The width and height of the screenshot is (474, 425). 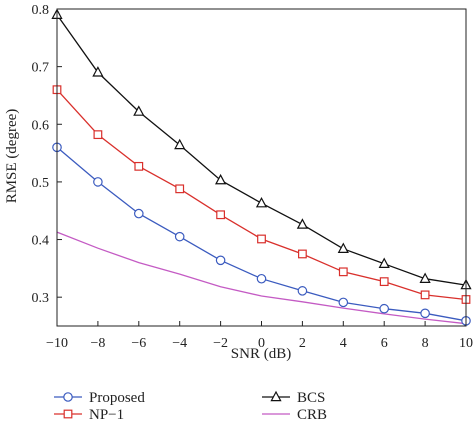 I want to click on y-tick-label: 0.7, so click(x=41, y=68).